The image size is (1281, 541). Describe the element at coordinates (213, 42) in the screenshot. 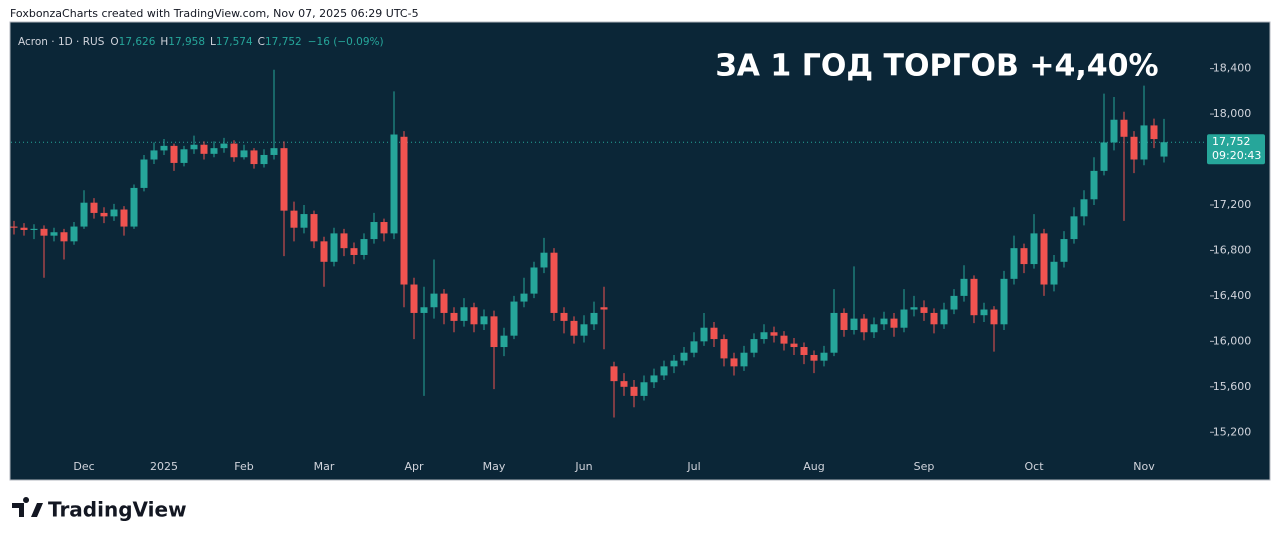

I see `ohlc-key: L` at that location.